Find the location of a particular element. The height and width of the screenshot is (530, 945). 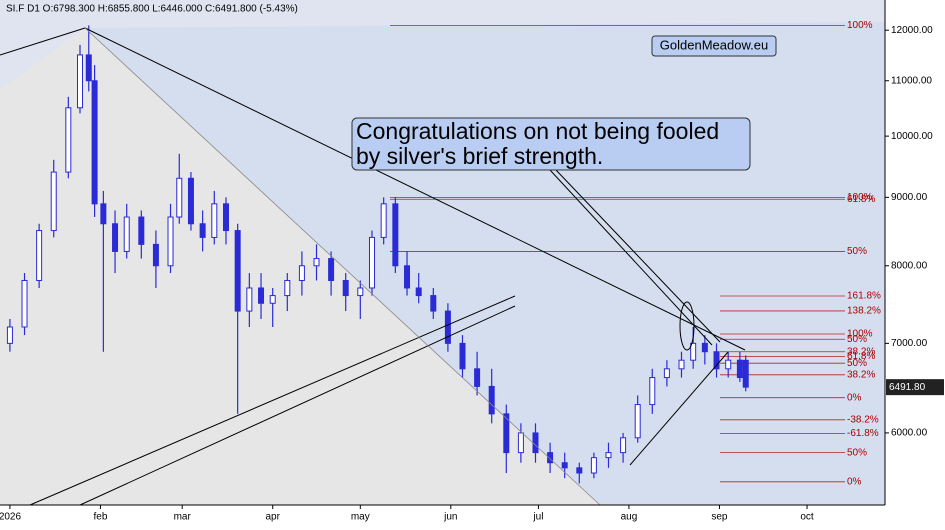

y-tick-label: 10000.00 is located at coordinates (912, 136).